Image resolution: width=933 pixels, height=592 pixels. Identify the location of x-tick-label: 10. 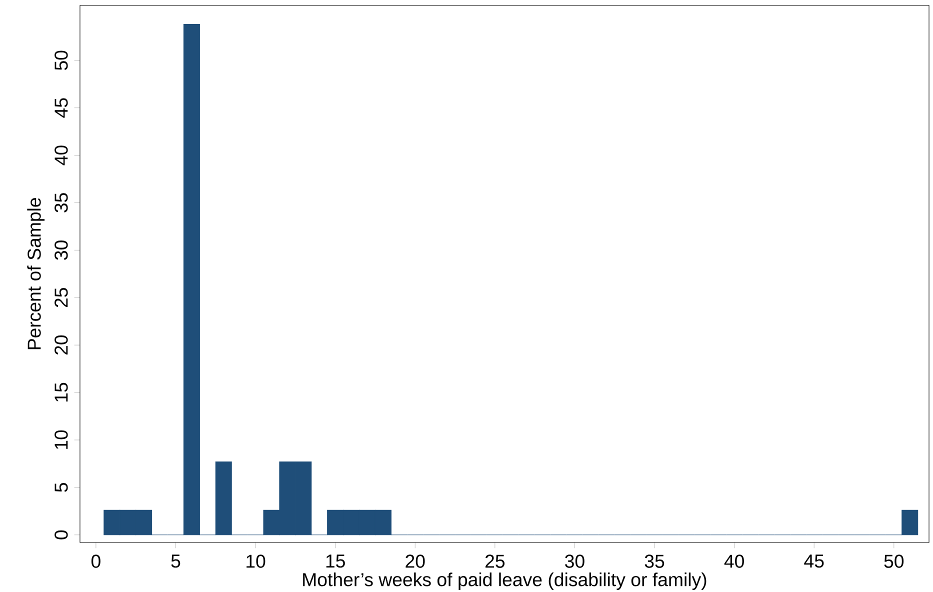
(256, 561).